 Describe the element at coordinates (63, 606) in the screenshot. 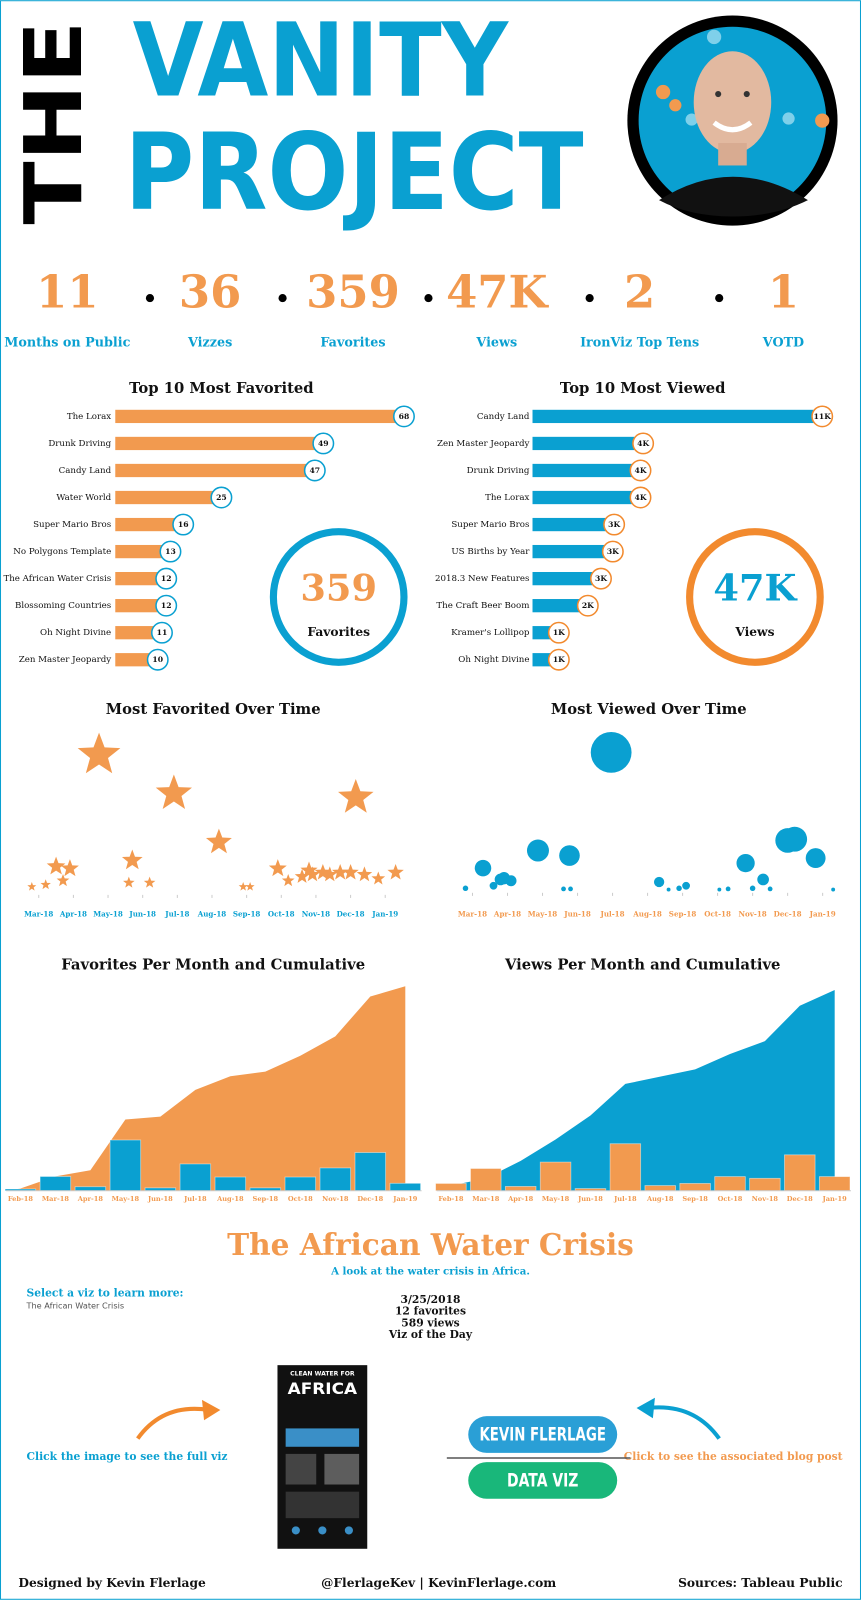

I see `category-label: Blossoming Countries` at that location.